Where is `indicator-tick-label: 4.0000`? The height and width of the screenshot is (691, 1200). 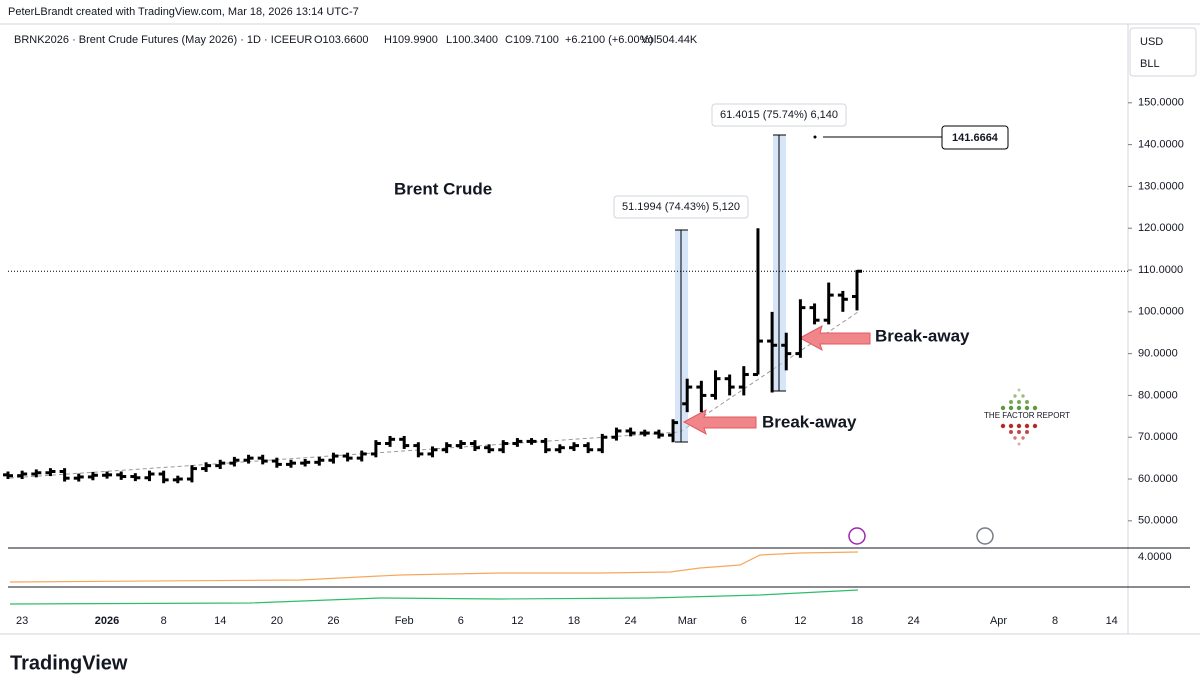 indicator-tick-label: 4.0000 is located at coordinates (1155, 557).